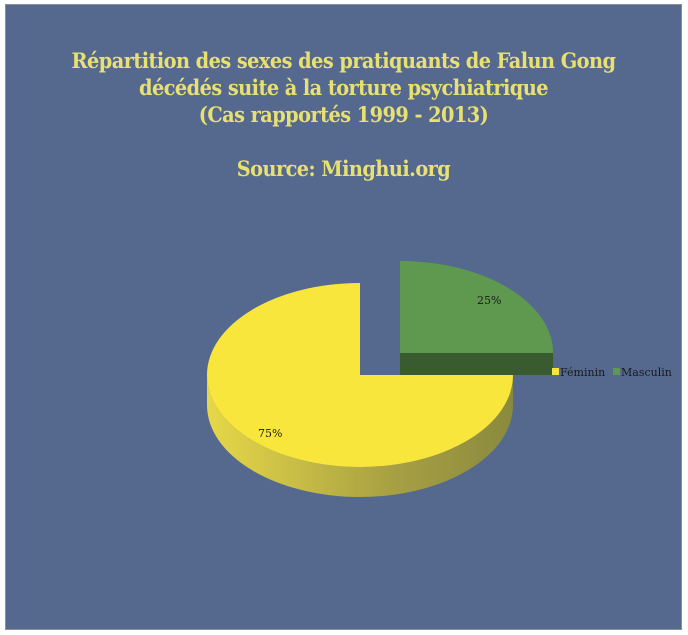  What do you see at coordinates (476, 364) in the screenshot?
I see `slice-masculin-side` at bounding box center [476, 364].